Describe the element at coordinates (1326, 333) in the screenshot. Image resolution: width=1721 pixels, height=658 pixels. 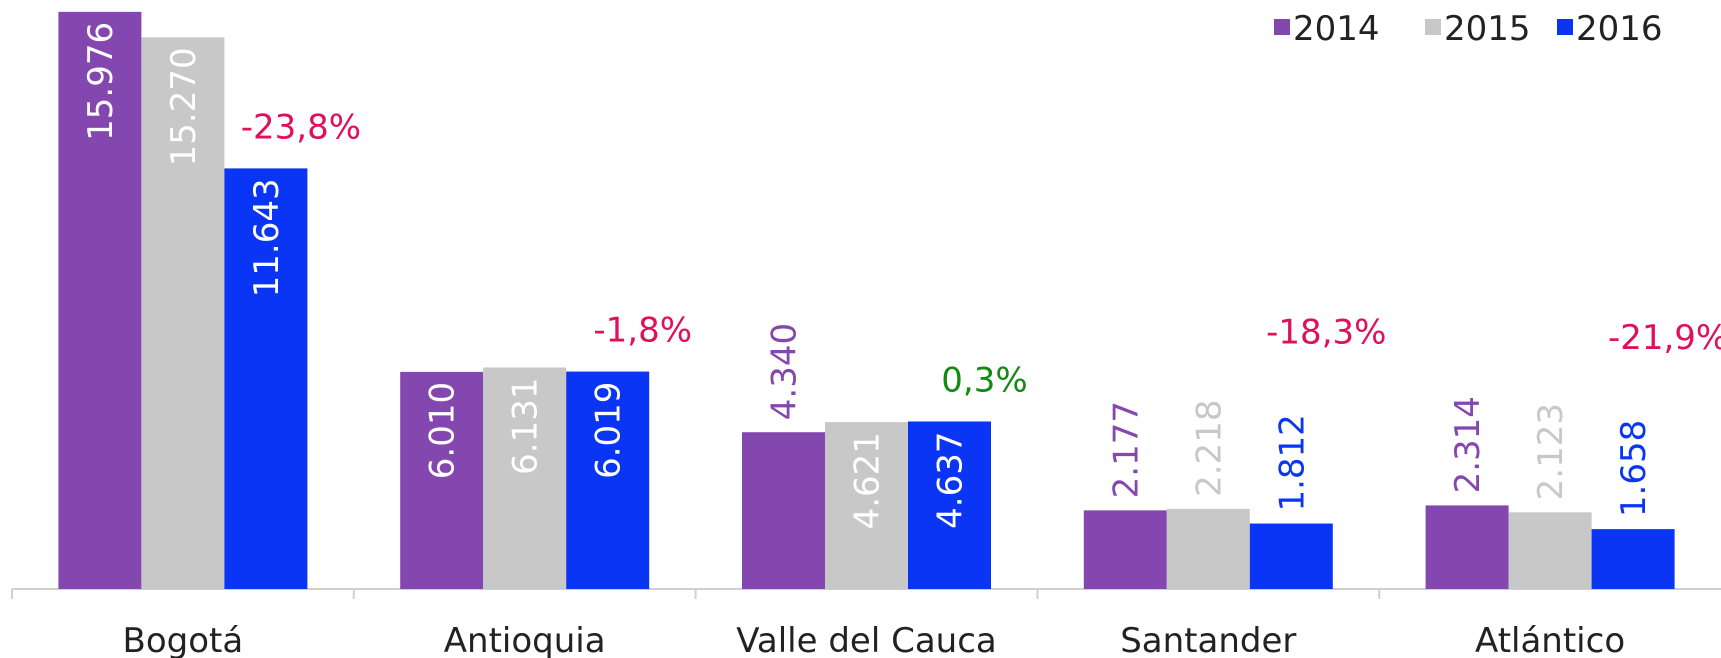
I see `annotation: -18,3%` at that location.